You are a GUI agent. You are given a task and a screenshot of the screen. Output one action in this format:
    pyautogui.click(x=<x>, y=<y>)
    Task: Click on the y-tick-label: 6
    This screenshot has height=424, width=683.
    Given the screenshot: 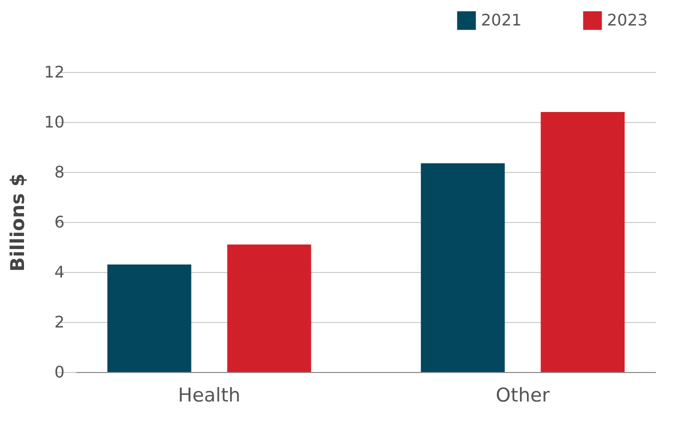 What is the action you would take?
    pyautogui.click(x=59, y=222)
    